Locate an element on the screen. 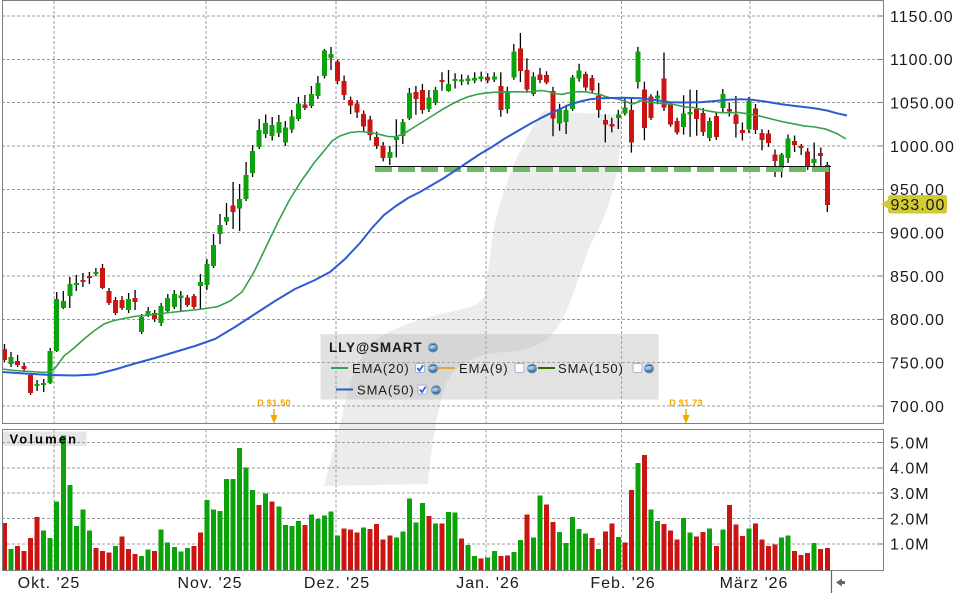 The image size is (960, 600). svg-text: SMA(150) is located at coordinates (591, 368).